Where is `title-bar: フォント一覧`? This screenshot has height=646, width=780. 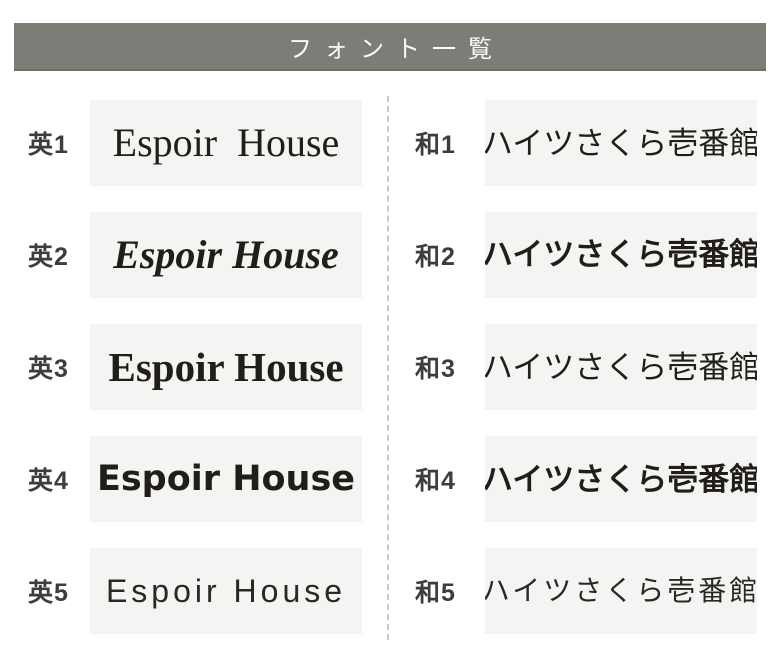
title-bar: フォント一覧 is located at coordinates (390, 47).